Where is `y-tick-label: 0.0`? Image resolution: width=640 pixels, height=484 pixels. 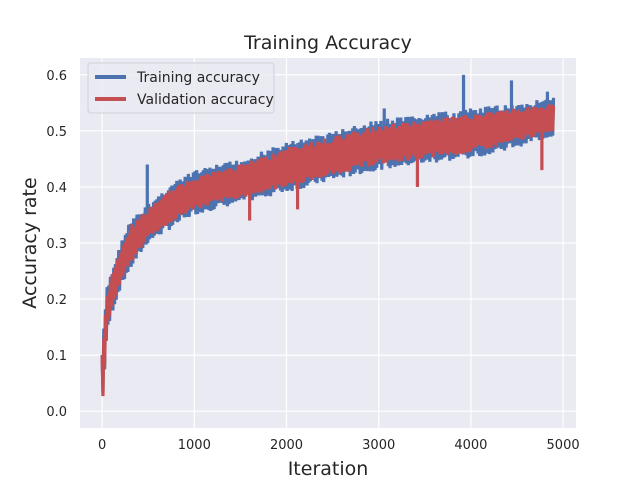
y-tick-label: 0.0 is located at coordinates (56, 412).